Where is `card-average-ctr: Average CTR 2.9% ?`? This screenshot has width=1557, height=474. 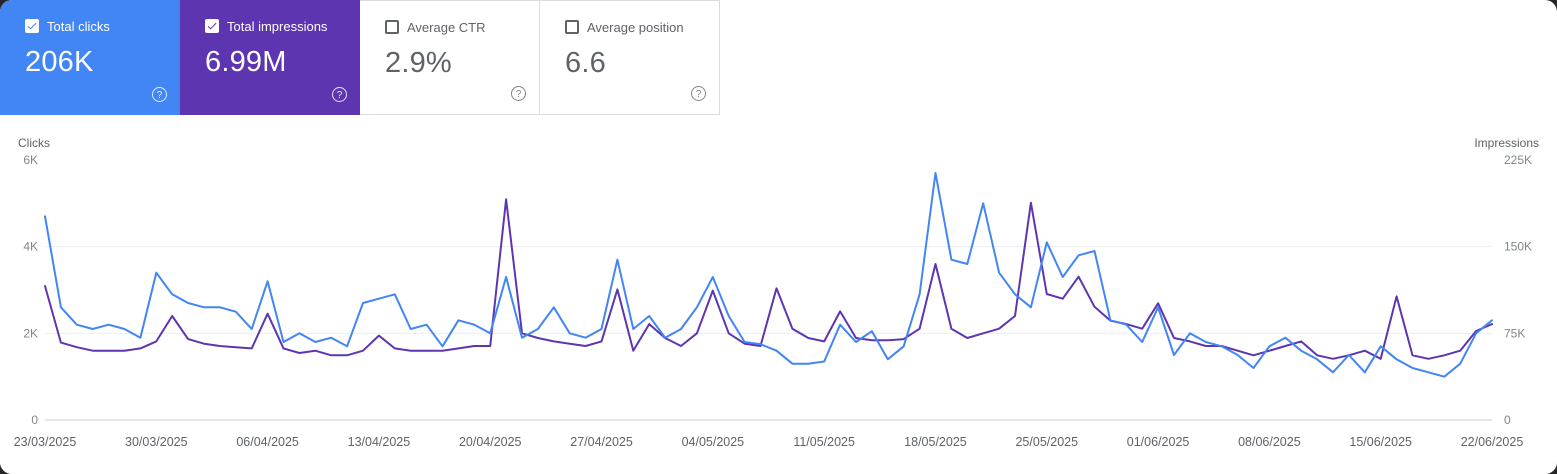
card-average-ctr: Average CTR 2.9% ? is located at coordinates (450, 57).